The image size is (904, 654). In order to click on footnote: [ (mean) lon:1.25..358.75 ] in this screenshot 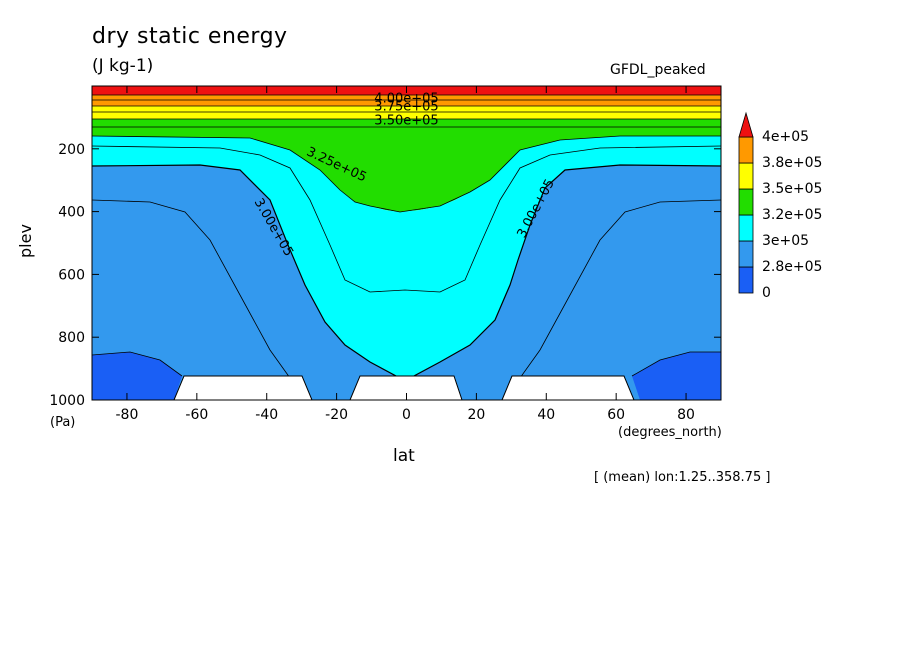, I will do `click(682, 477)`.